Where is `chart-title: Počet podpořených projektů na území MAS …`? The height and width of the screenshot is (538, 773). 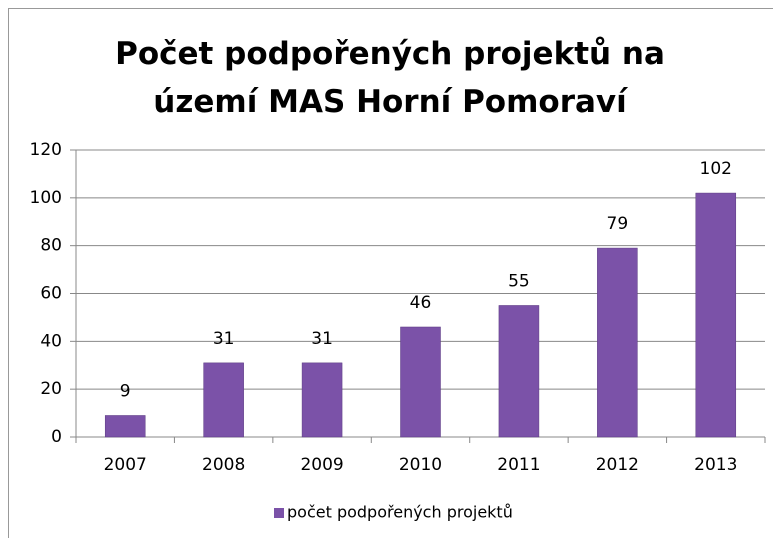 chart-title: Počet podpořených projektů na území MAS … is located at coordinates (390, 78).